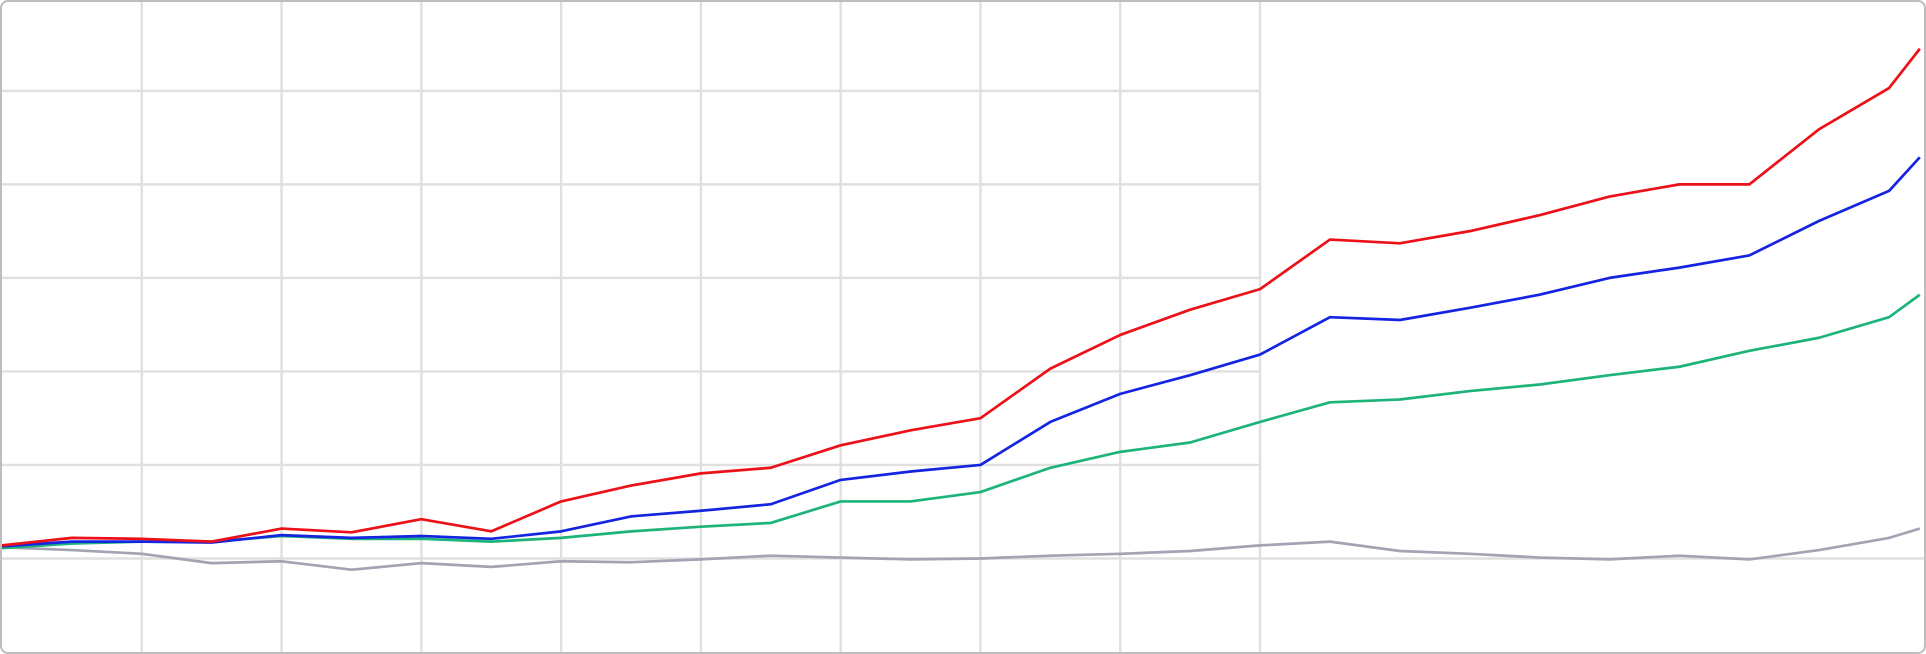 The width and height of the screenshot is (1926, 654). I want to click on line-series, so click(961, 549).